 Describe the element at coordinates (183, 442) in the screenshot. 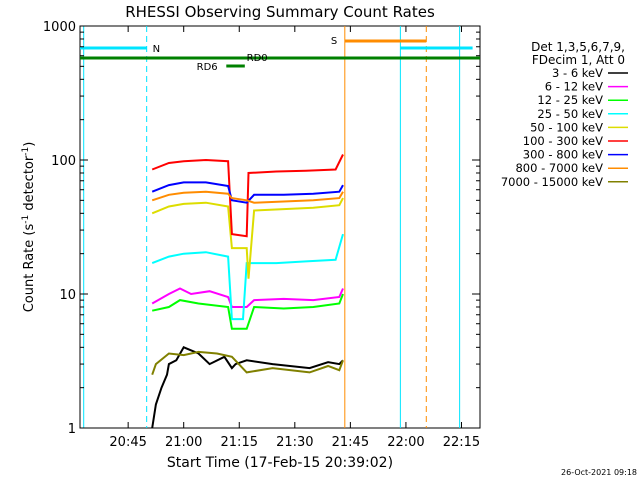

I see `x-tick-label: 21:00` at that location.